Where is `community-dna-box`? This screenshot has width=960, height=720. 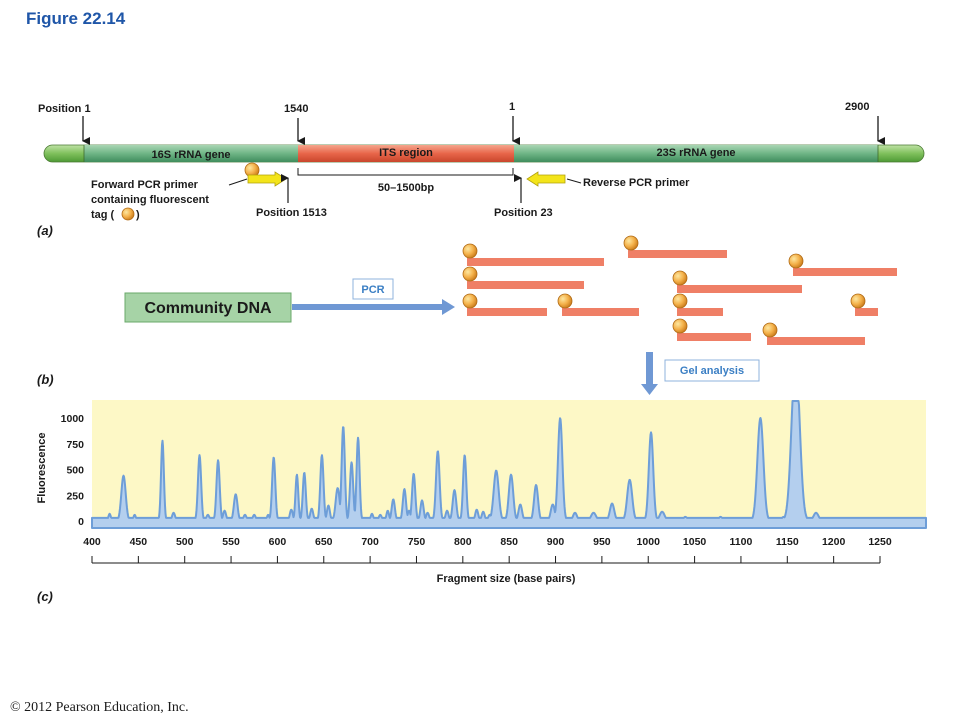
community-dna-box is located at coordinates (208, 307).